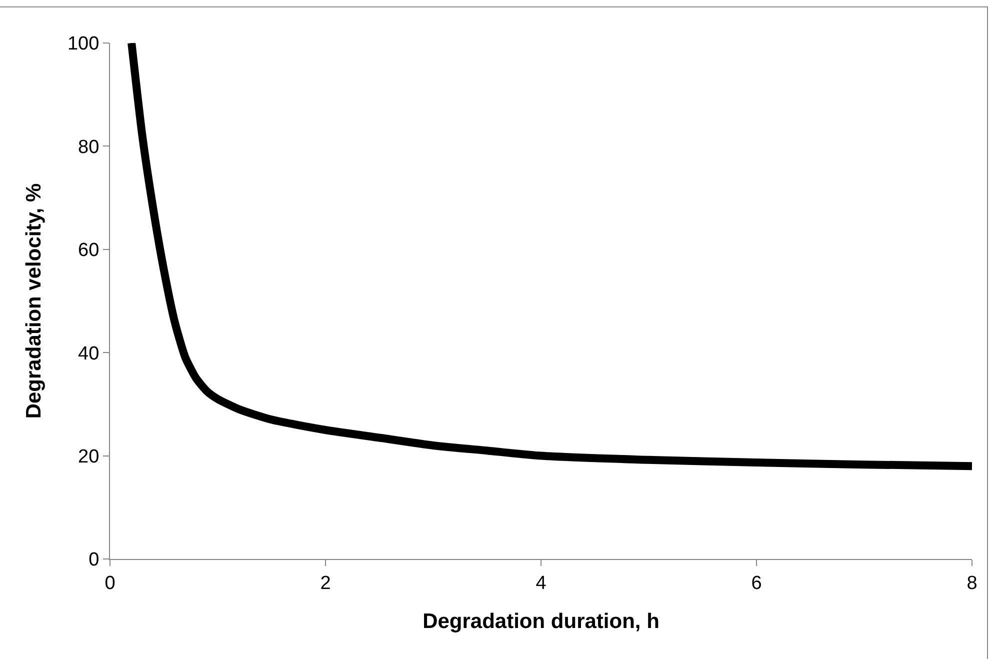  Describe the element at coordinates (89, 147) in the screenshot. I see `y-tick-label: 80` at that location.